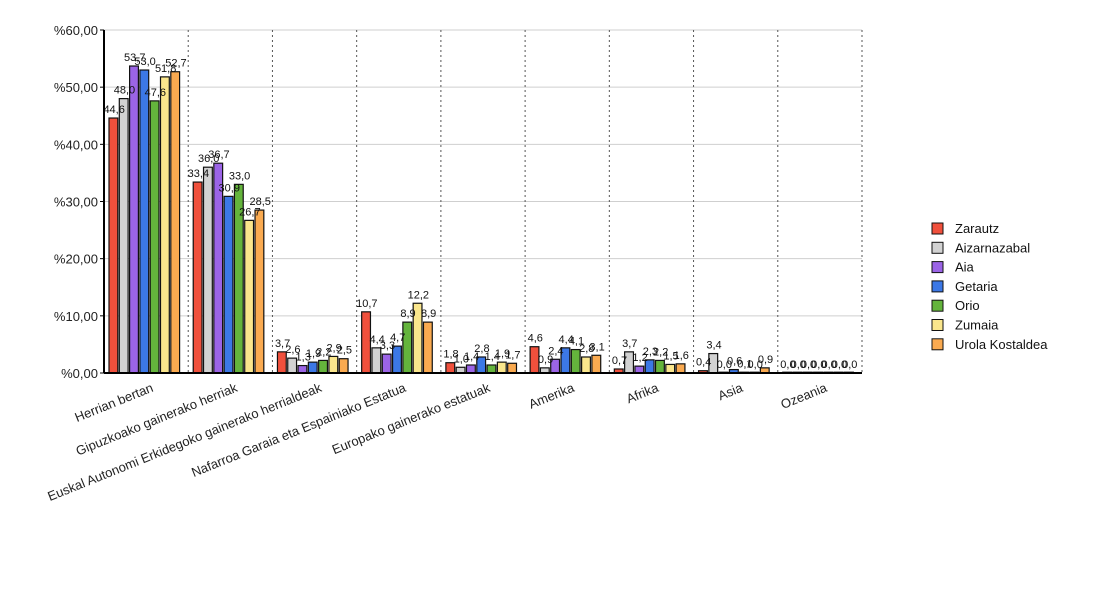  I want to click on data-label: 2,4, so click(555, 351).